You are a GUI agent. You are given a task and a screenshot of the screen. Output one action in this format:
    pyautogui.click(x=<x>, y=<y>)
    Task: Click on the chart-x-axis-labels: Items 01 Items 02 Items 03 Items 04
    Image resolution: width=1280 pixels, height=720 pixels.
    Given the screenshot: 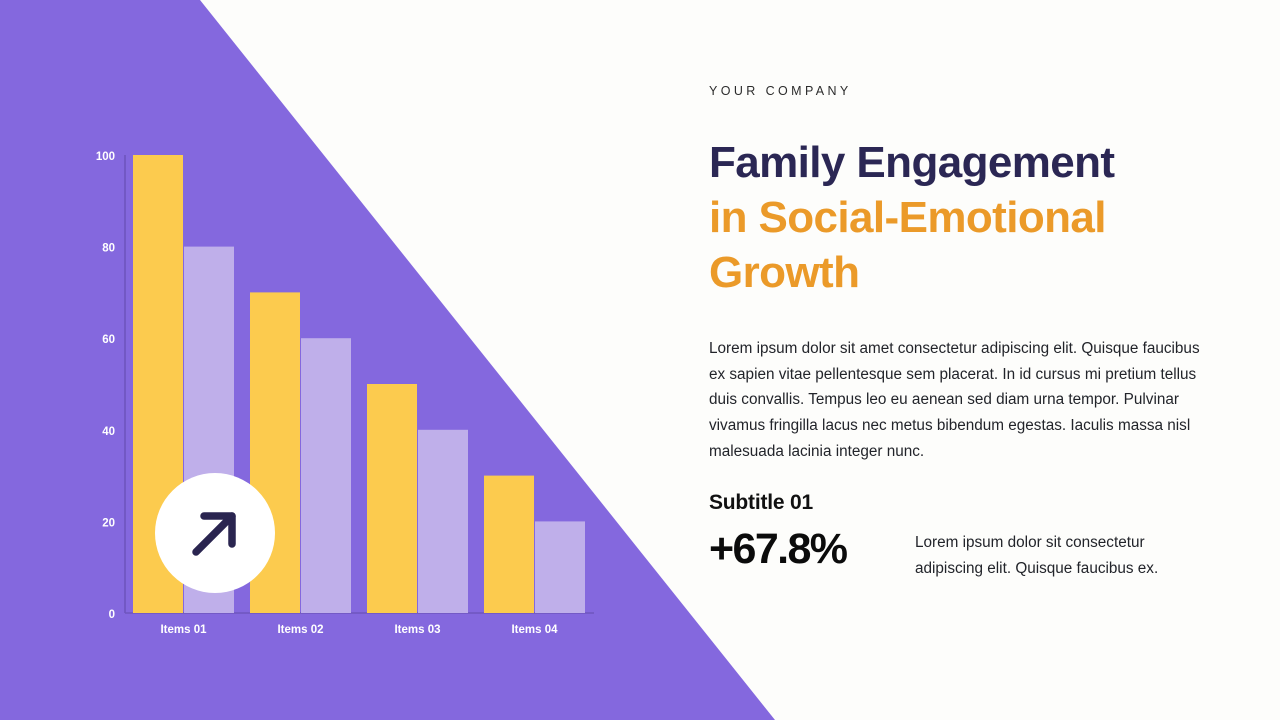 What is the action you would take?
    pyautogui.click(x=359, y=630)
    